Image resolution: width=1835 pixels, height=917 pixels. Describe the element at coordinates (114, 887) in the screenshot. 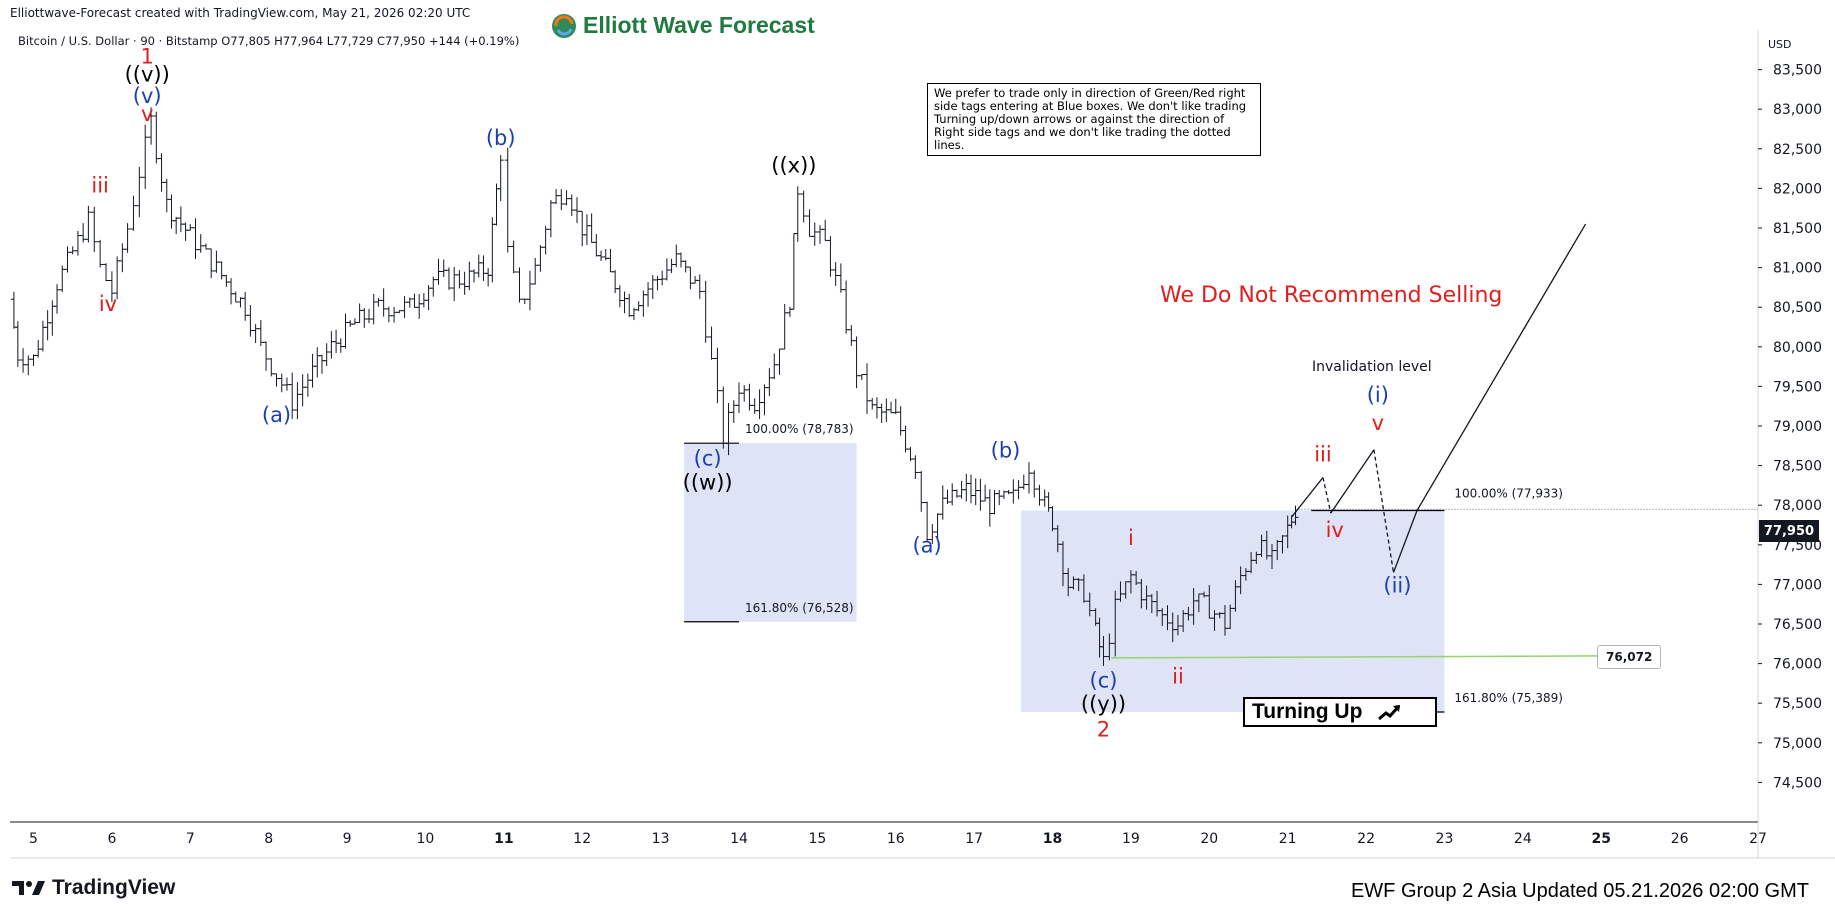

I see `tradingview-text: TradingView` at that location.